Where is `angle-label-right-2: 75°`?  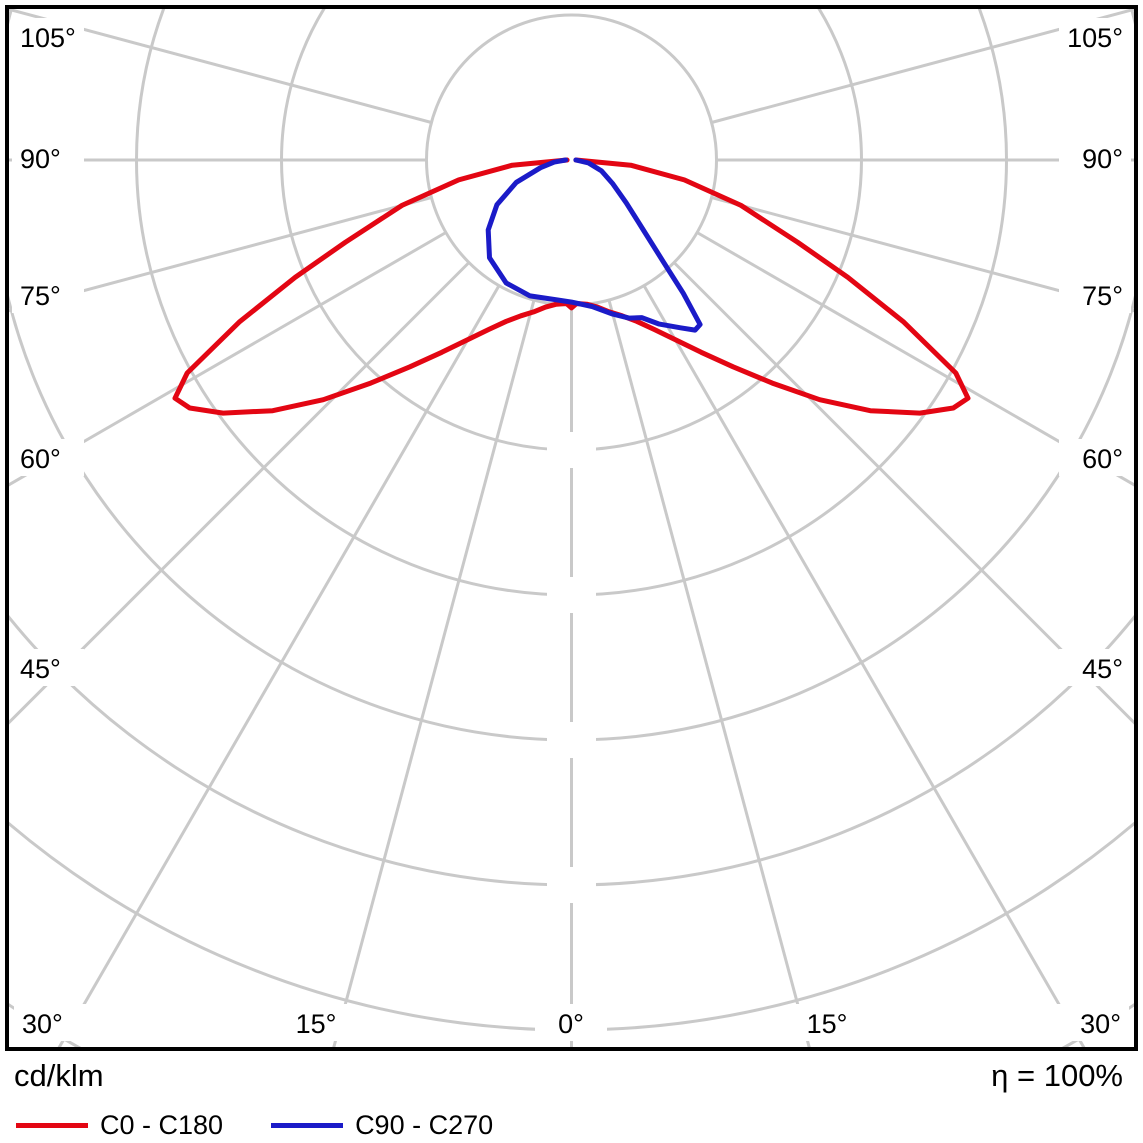
angle-label-right-2: 75° is located at coordinates (1102, 296).